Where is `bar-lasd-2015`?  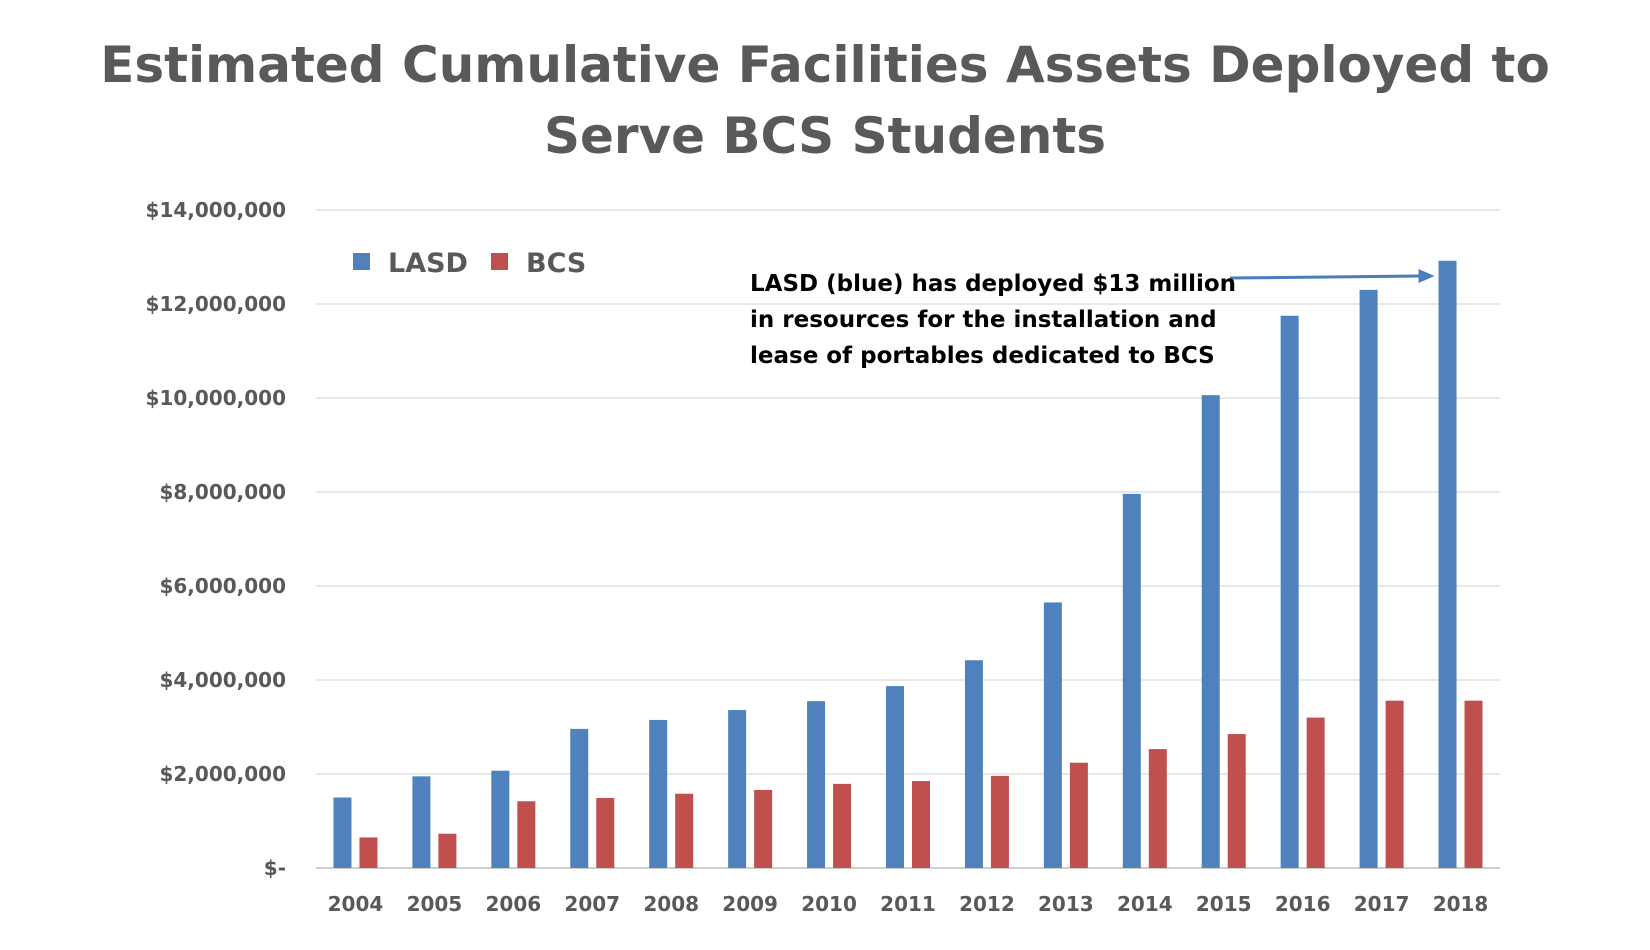 bar-lasd-2015 is located at coordinates (1210, 631).